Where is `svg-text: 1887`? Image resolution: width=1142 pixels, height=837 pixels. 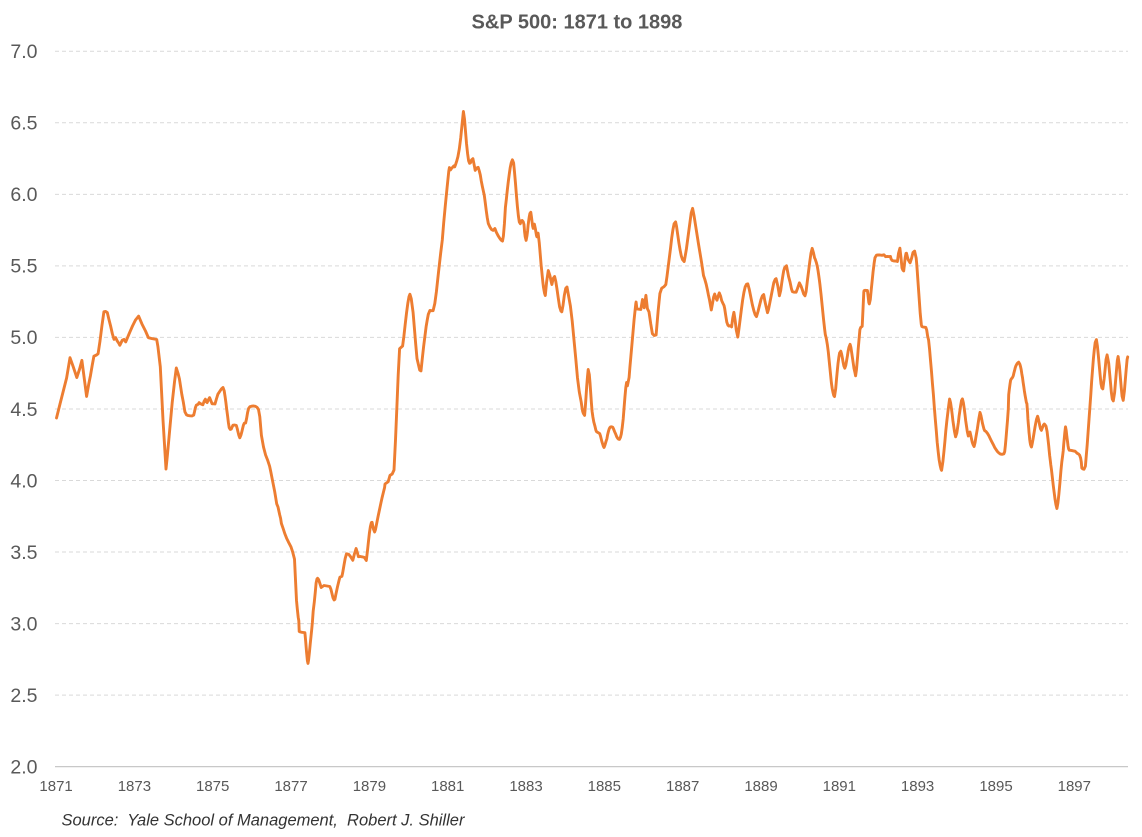
svg-text: 1887 is located at coordinates (682, 786).